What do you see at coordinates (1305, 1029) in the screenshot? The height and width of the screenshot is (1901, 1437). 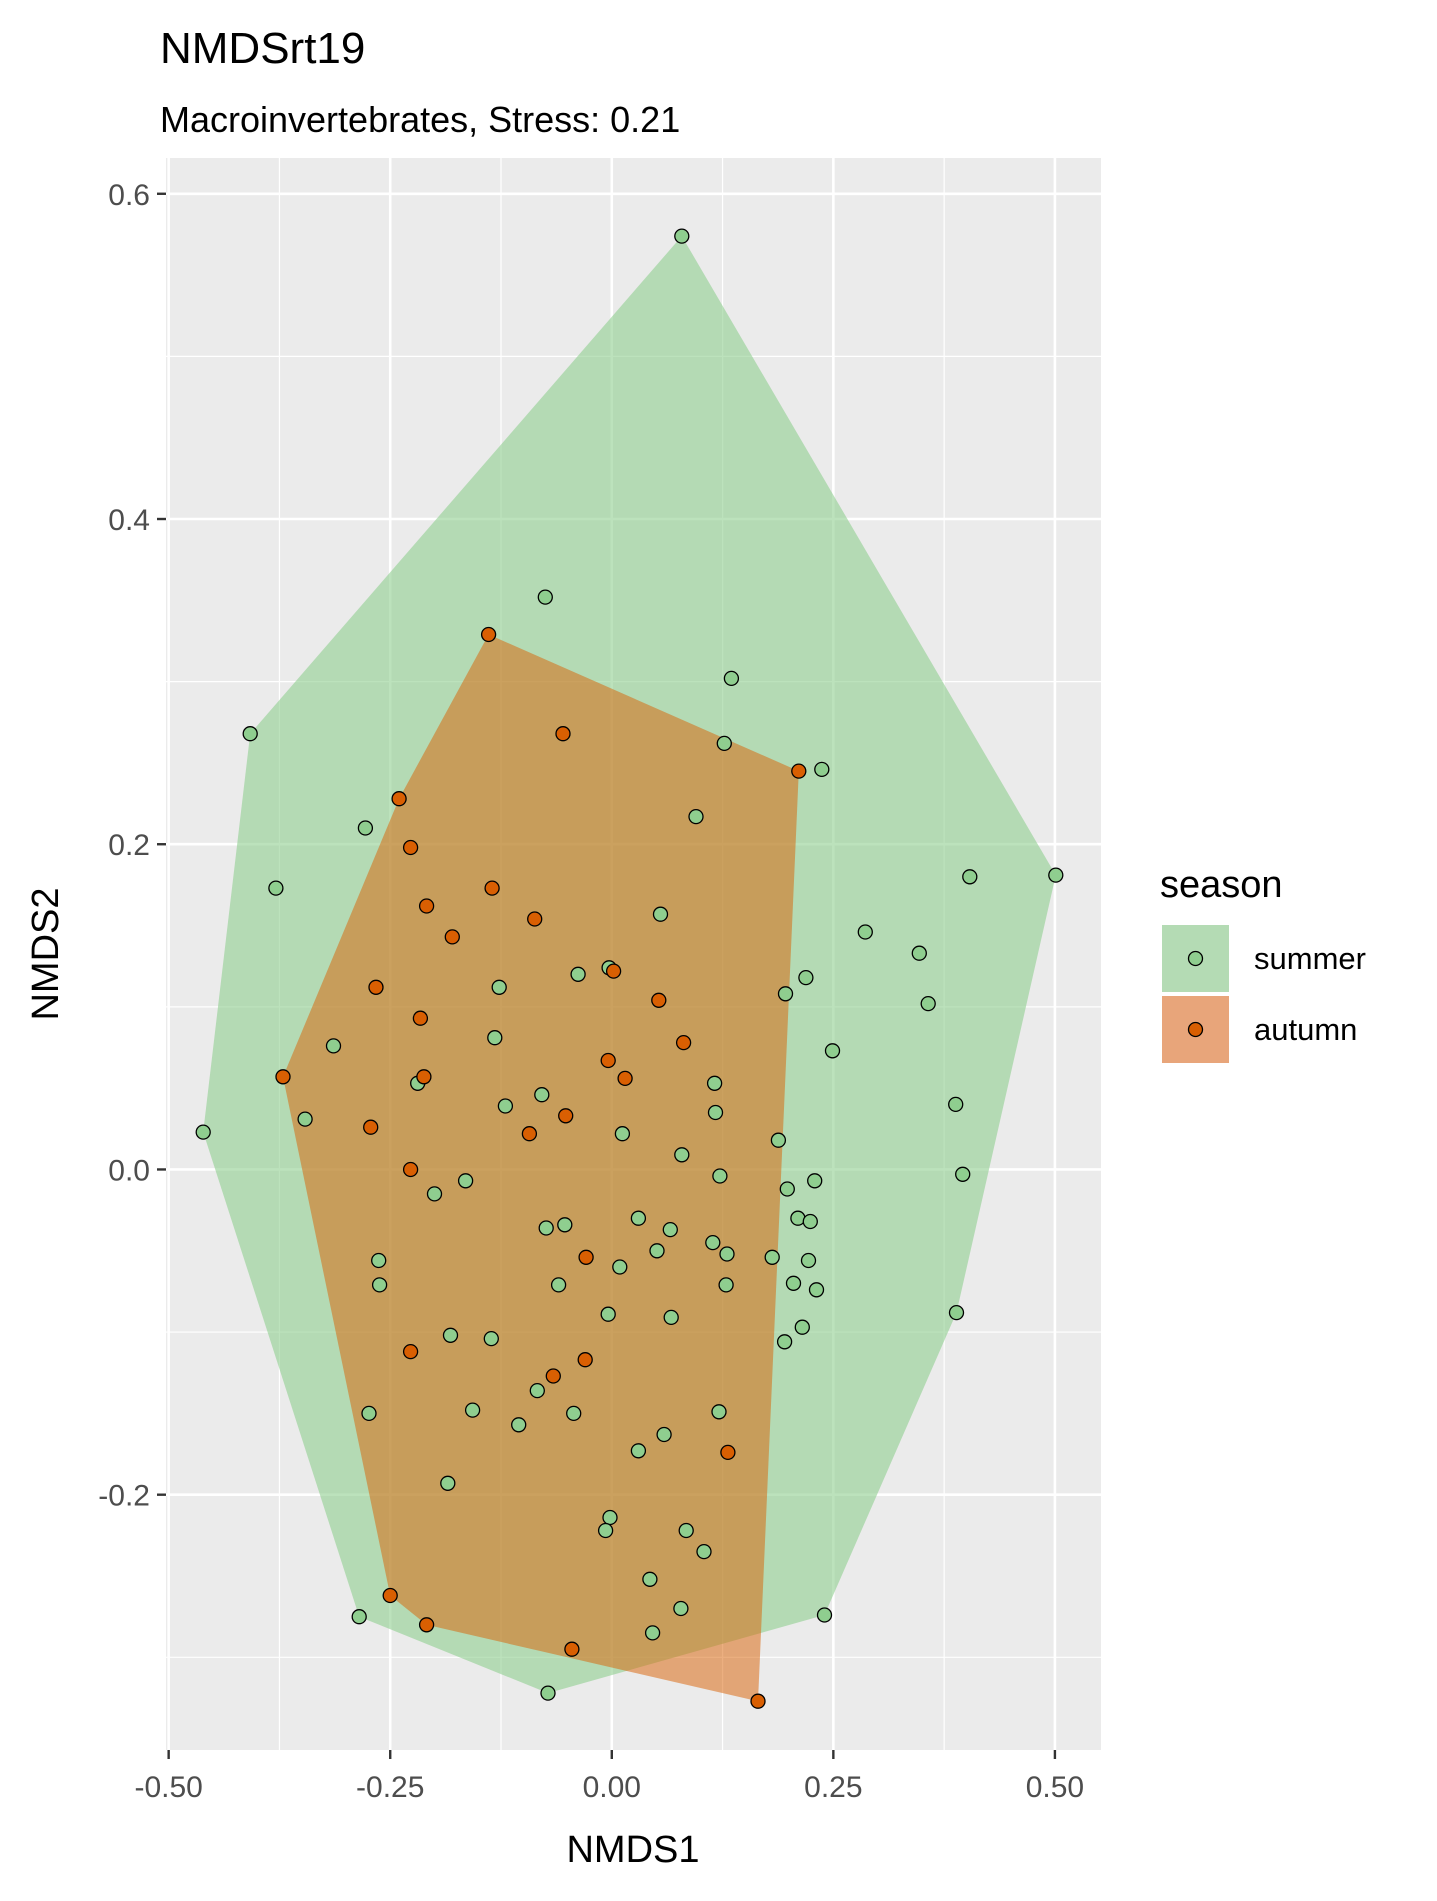 I see `legend-label-autumn: autumn` at bounding box center [1305, 1029].